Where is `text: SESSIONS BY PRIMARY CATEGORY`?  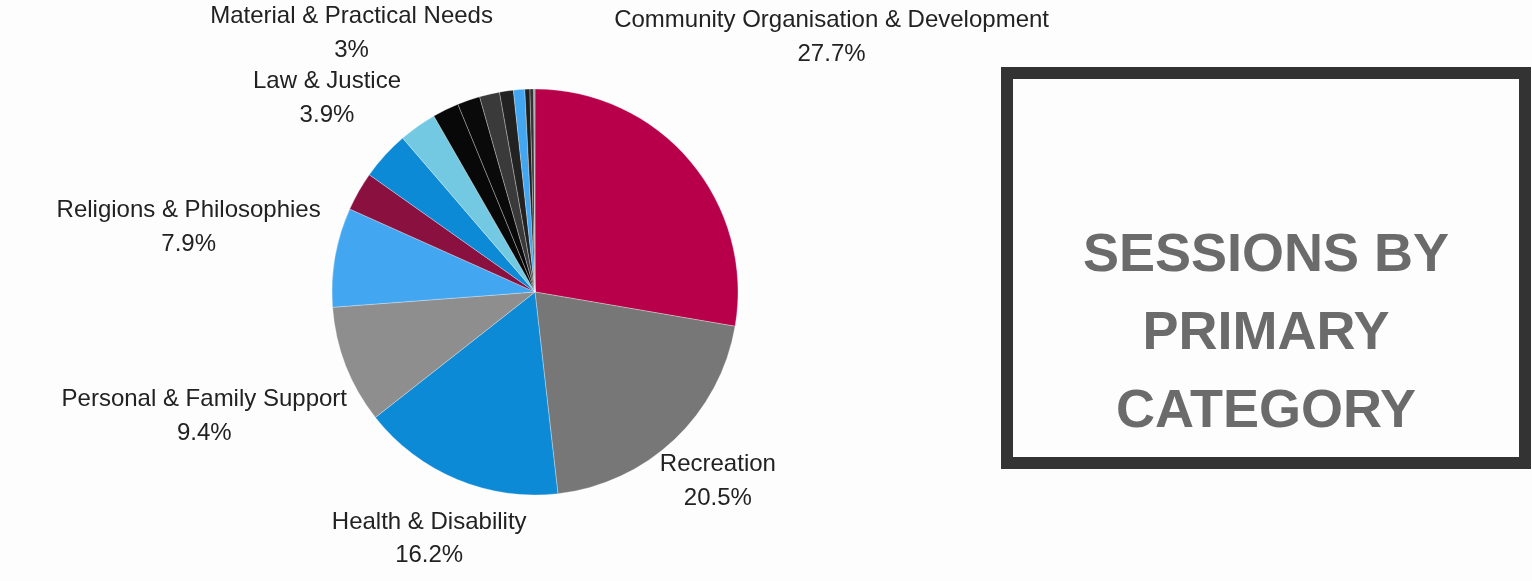 text: SESSIONS BY PRIMARY CATEGORY is located at coordinates (1266, 330).